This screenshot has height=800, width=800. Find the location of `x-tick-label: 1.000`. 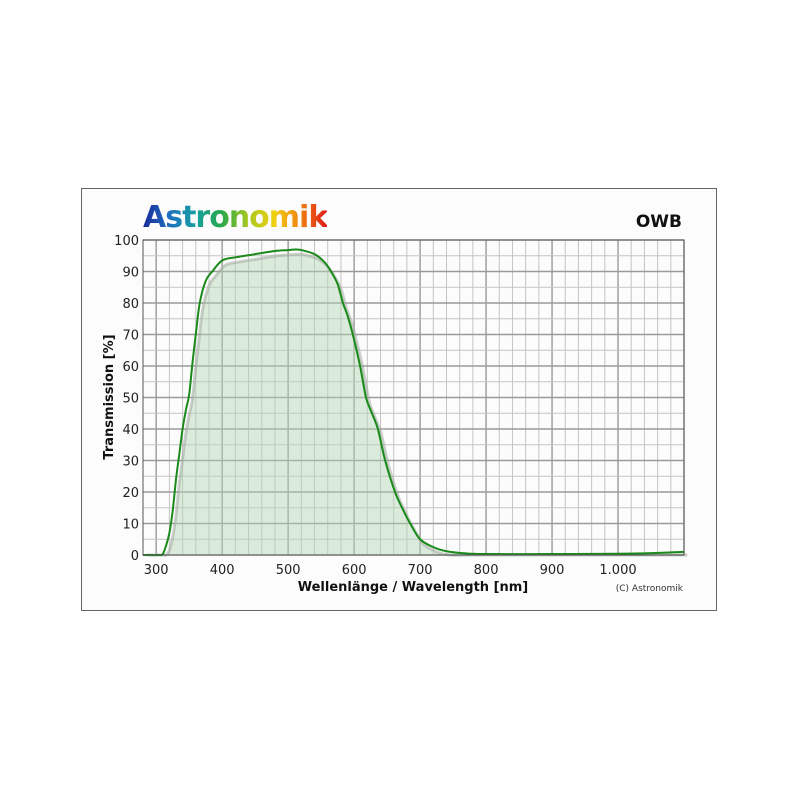

x-tick-label: 1.000 is located at coordinates (617, 570).